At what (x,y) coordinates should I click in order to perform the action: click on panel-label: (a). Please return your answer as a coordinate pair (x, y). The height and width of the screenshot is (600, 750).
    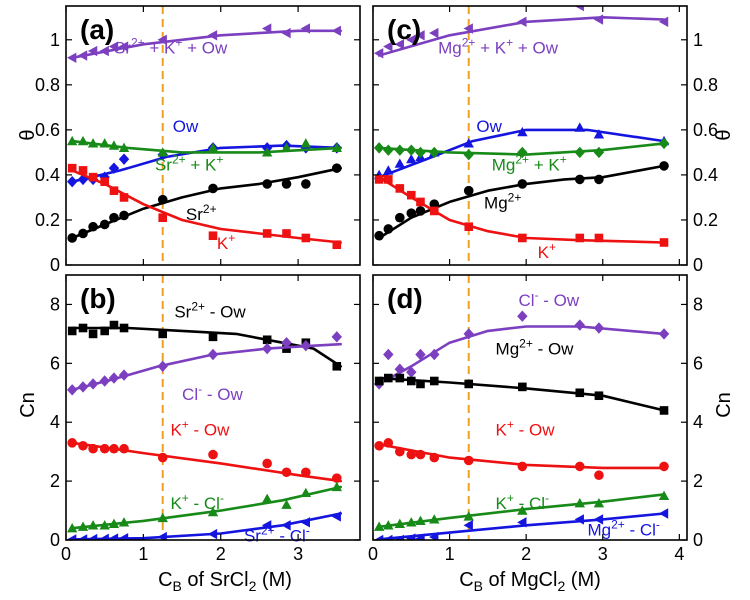
    Looking at the image, I should click on (97, 29).